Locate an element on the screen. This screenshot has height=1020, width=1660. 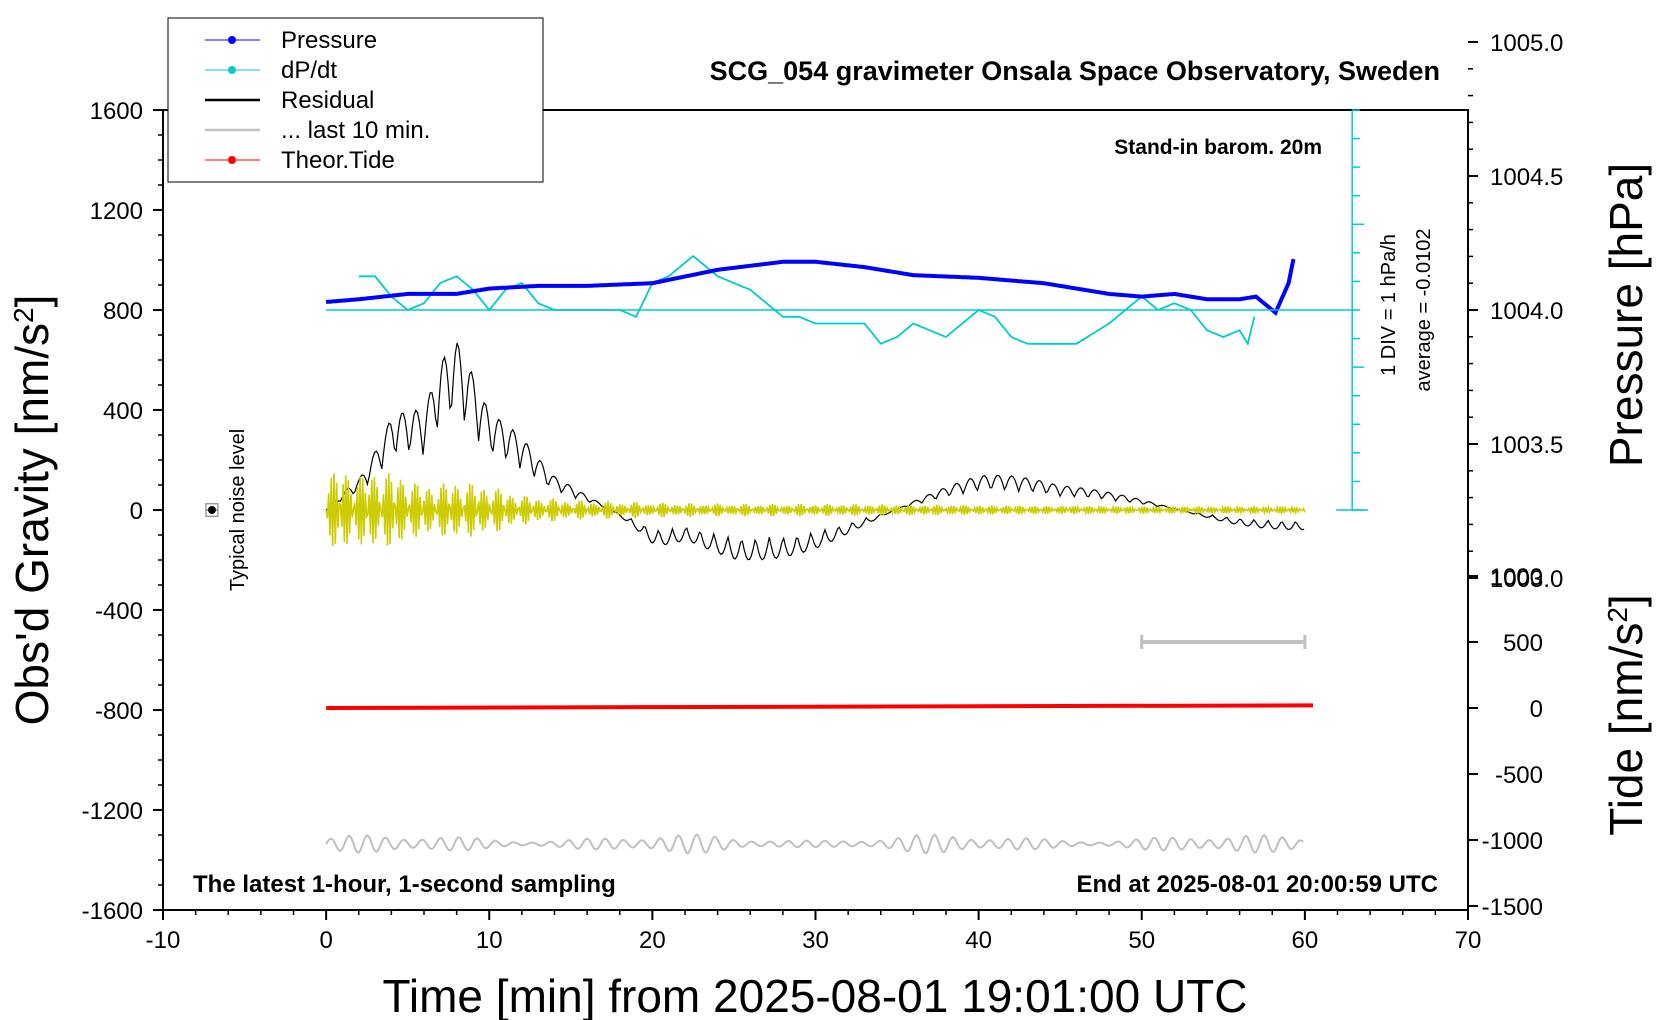
end-time-note: End at 2025-08-01 20:00:59 UTC is located at coordinates (1258, 884).